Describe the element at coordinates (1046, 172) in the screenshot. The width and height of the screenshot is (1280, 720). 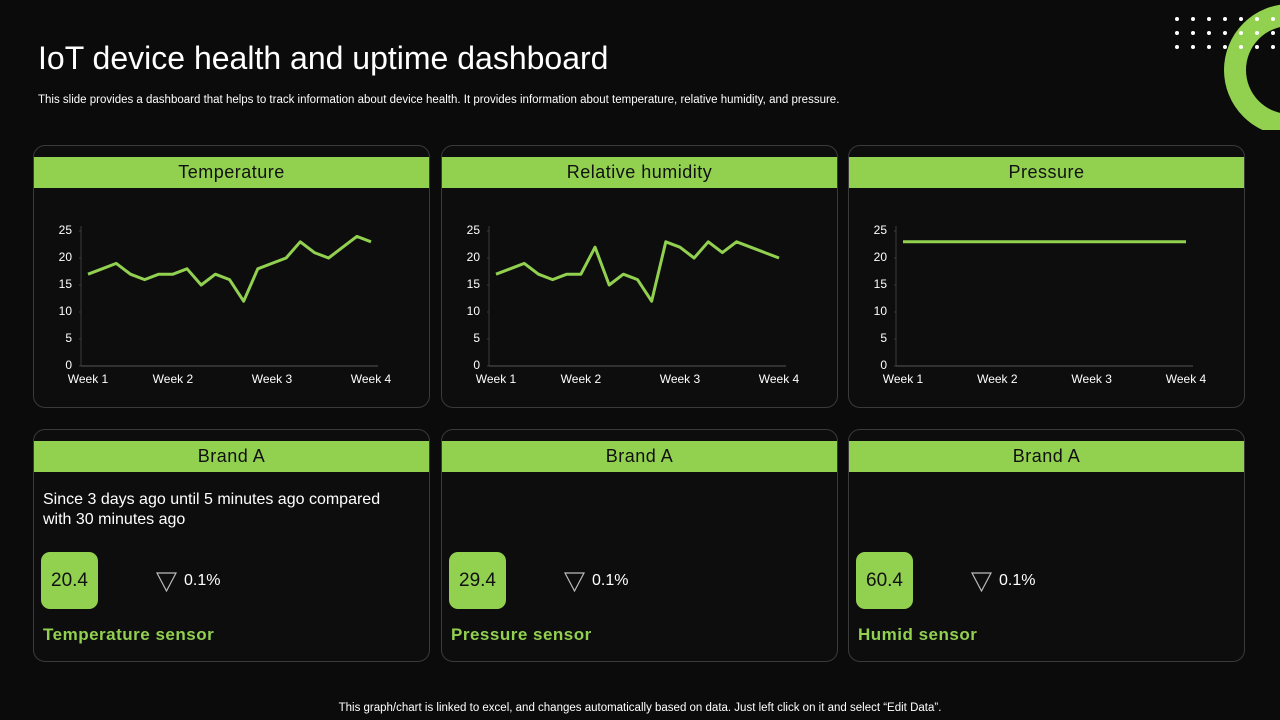
I see `panel-header: Pressure` at that location.